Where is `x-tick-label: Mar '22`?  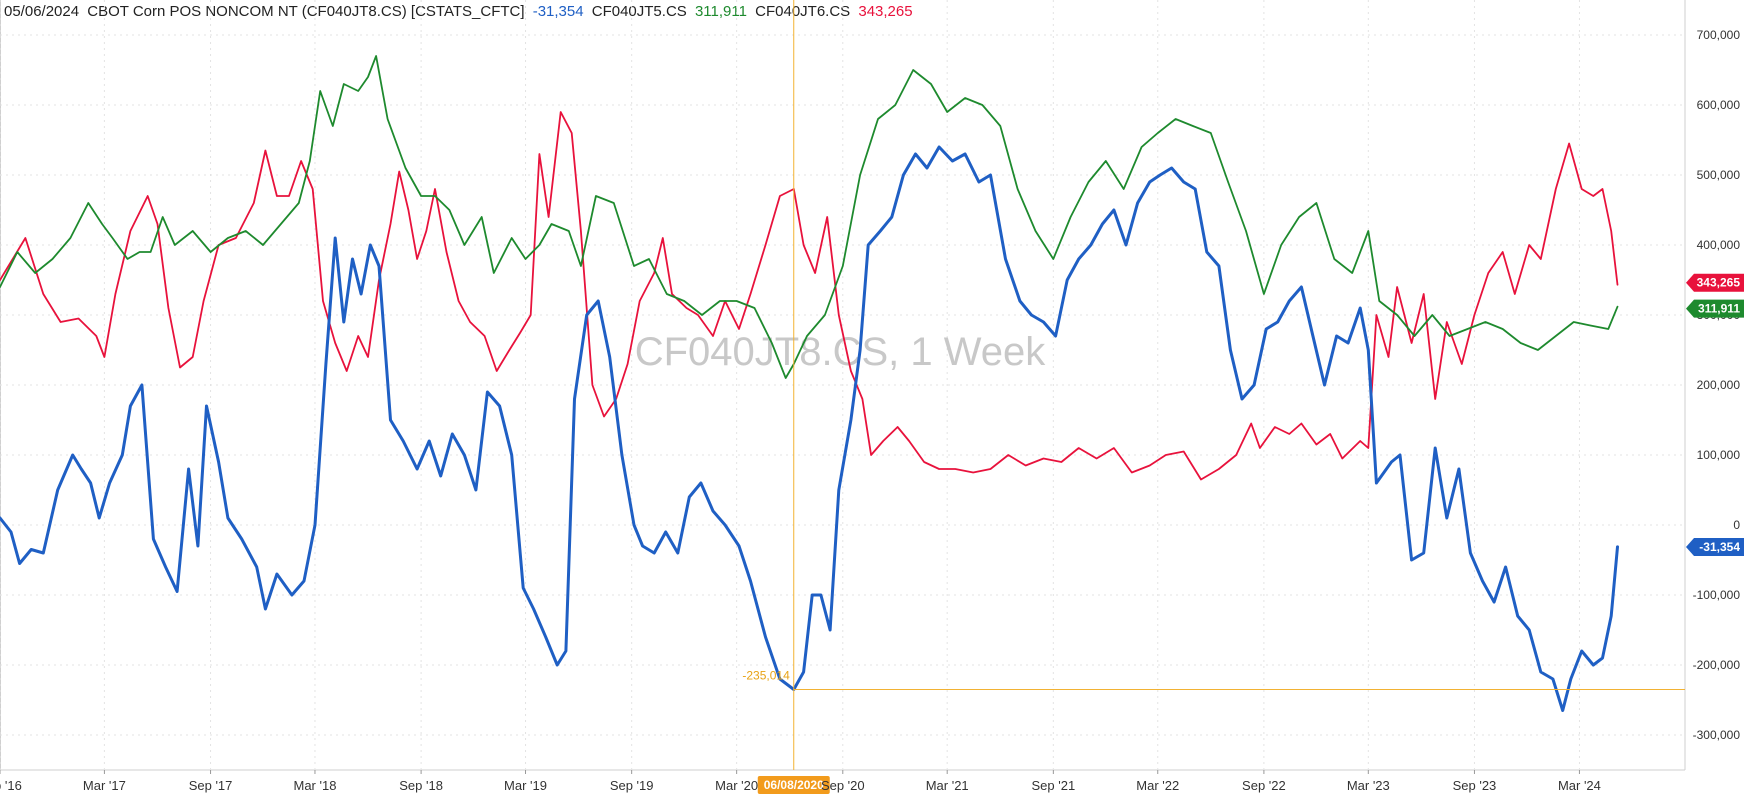 x-tick-label: Mar '22 is located at coordinates (1157, 785).